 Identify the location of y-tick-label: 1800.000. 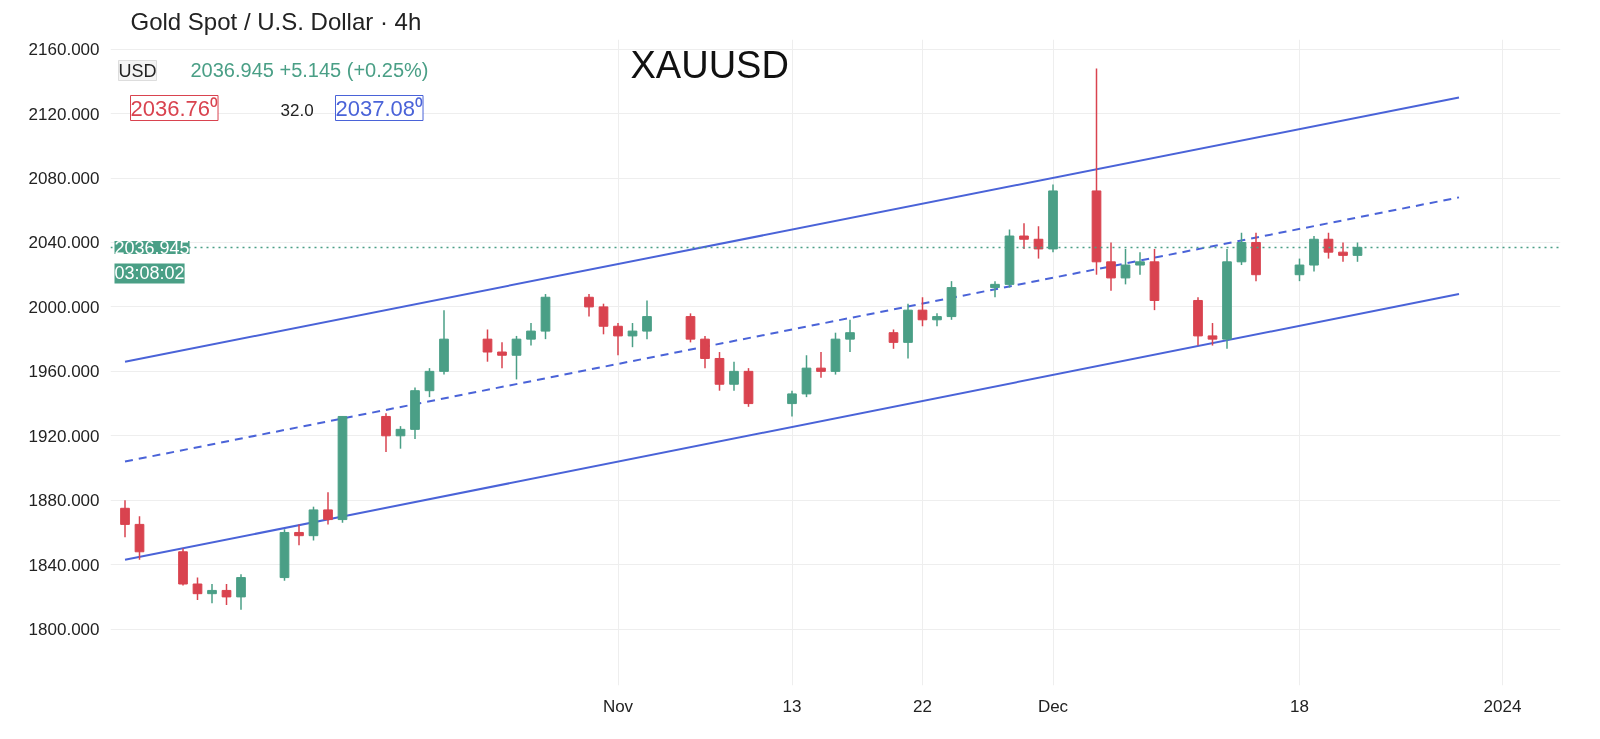
(64, 630).